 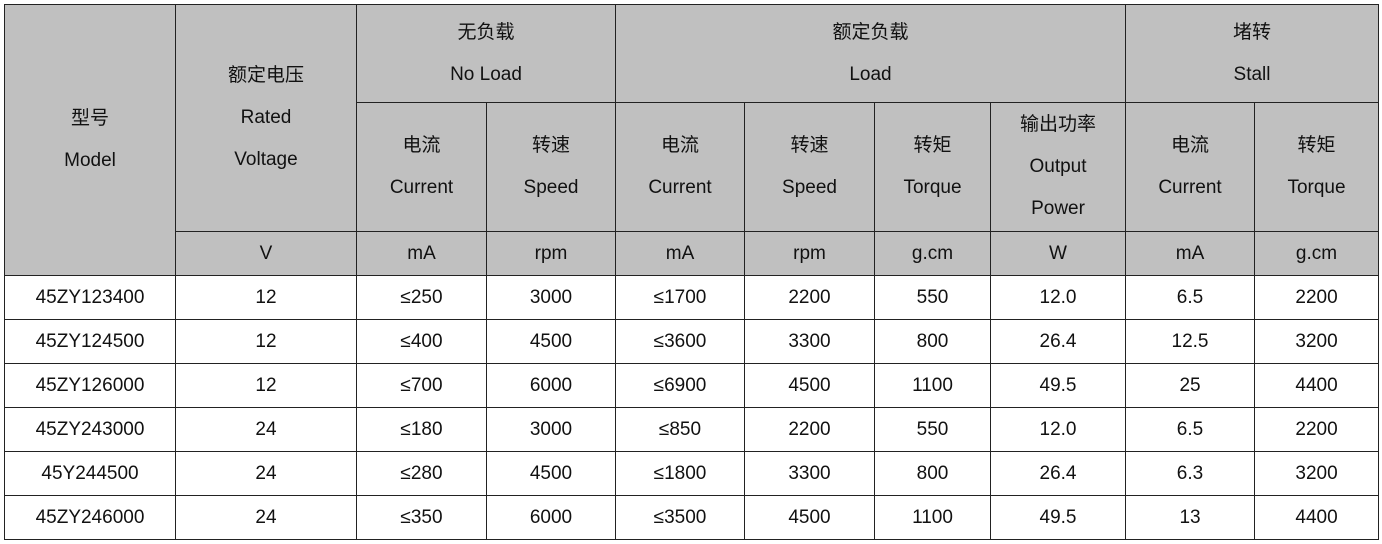 I want to click on table-cell: 45ZY243000, so click(x=90, y=429).